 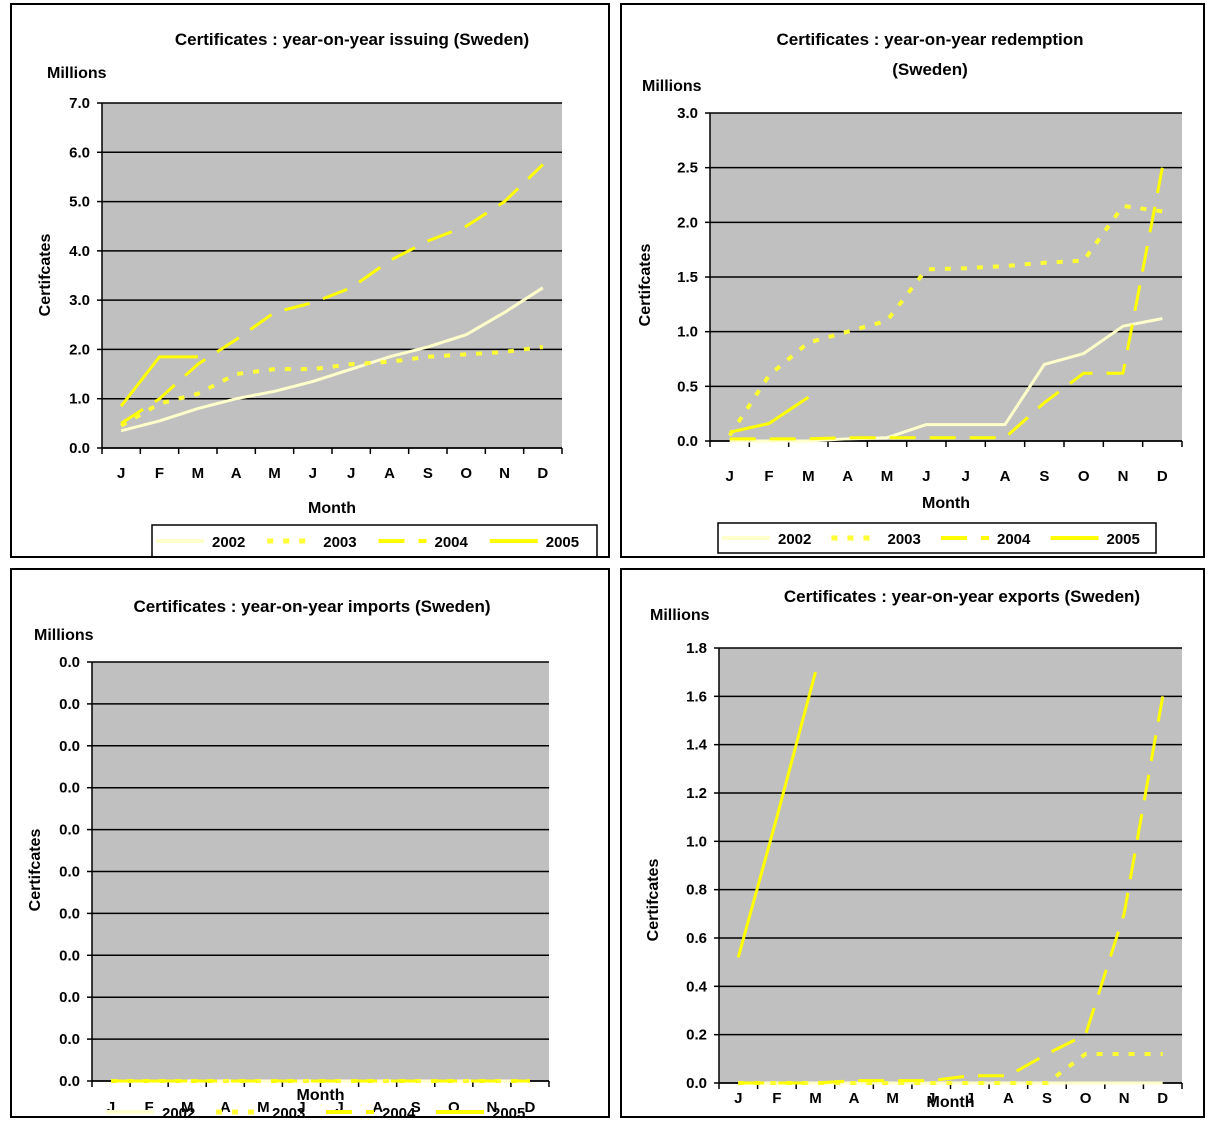 What do you see at coordinates (687, 168) in the screenshot?
I see `y-tick-label: 2.5` at bounding box center [687, 168].